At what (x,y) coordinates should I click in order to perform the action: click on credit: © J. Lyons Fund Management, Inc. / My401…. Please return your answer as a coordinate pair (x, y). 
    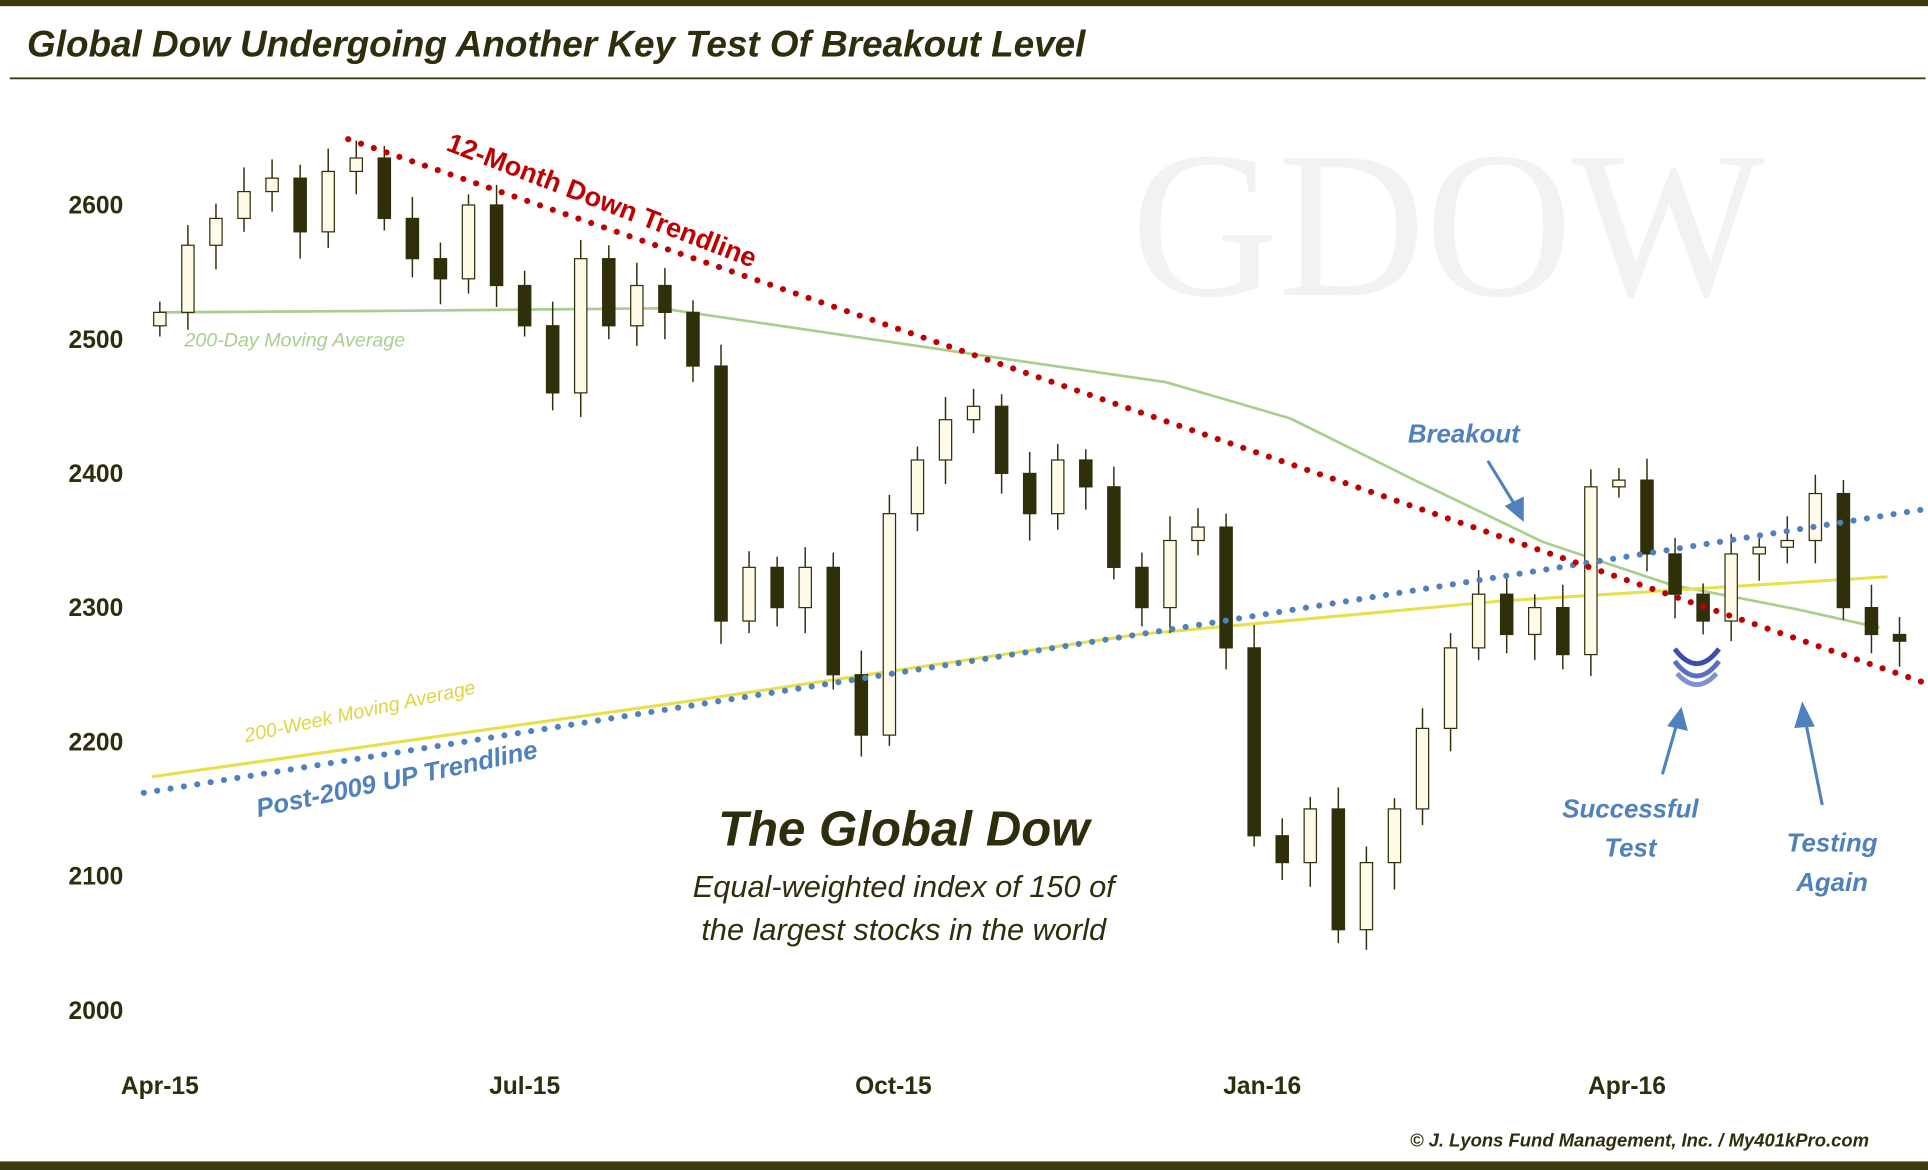
    Looking at the image, I should click on (1639, 1140).